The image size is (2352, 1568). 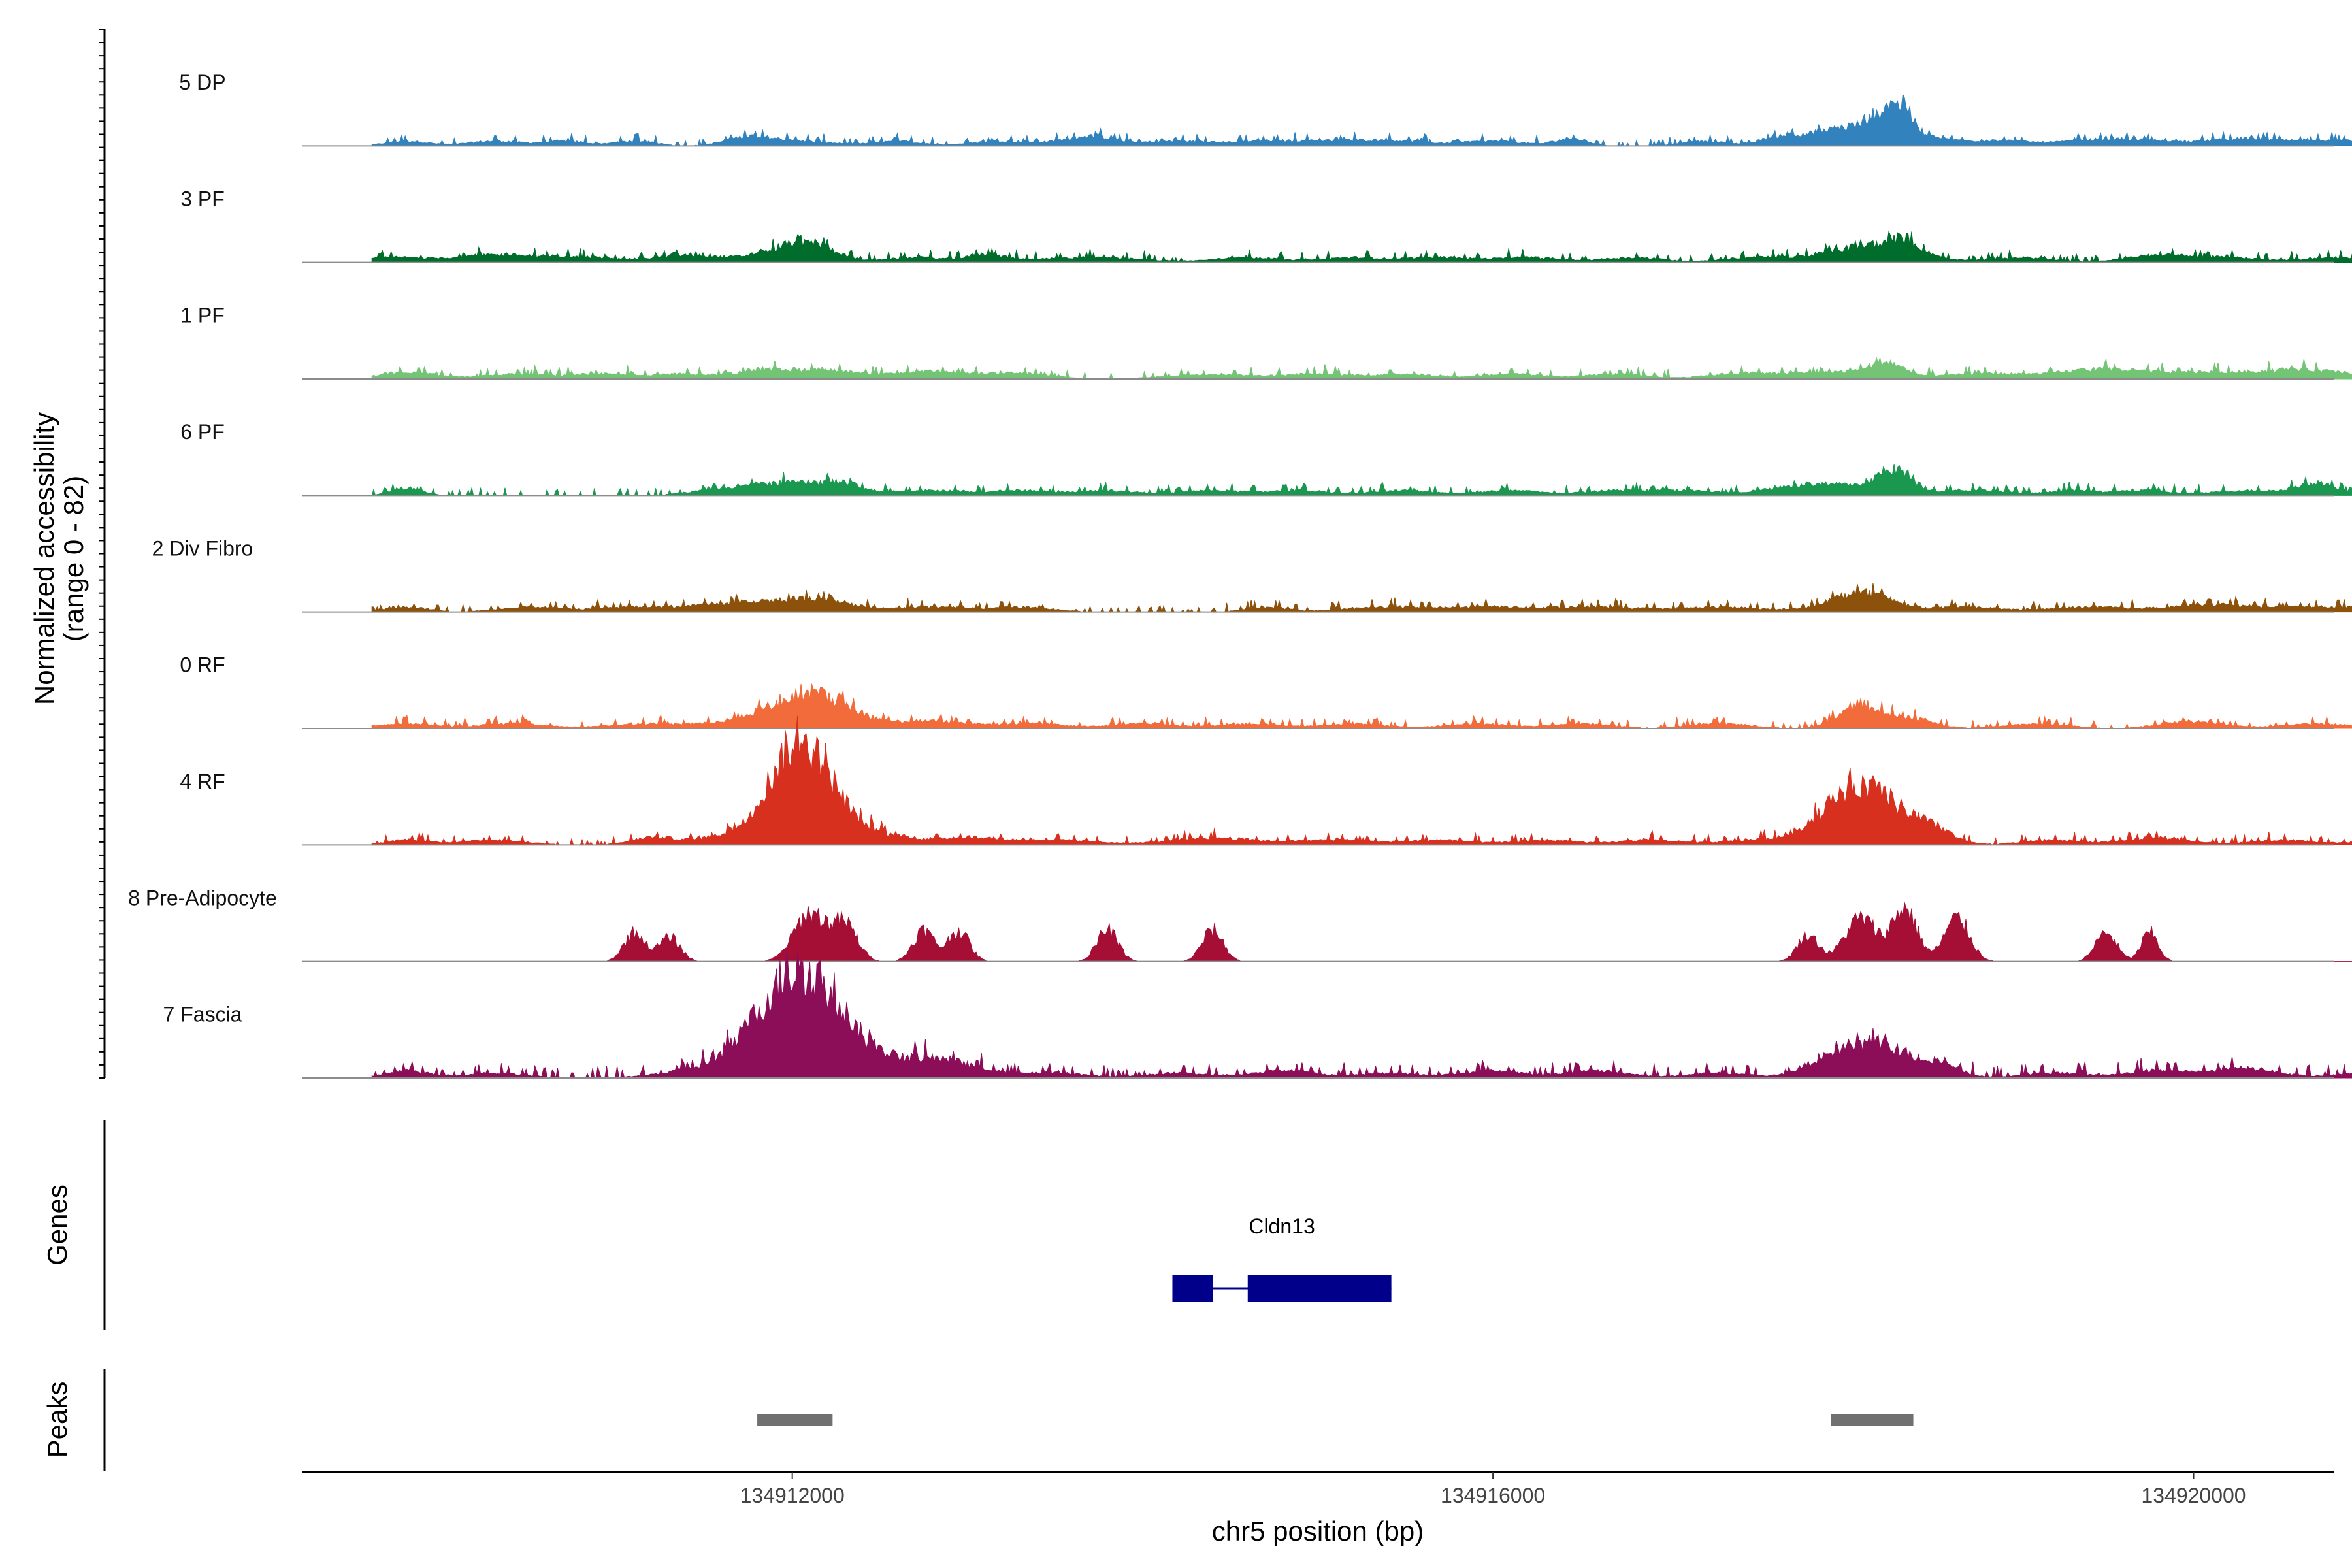 I want to click on track-label: 2 Div Fibro, so click(x=202, y=548).